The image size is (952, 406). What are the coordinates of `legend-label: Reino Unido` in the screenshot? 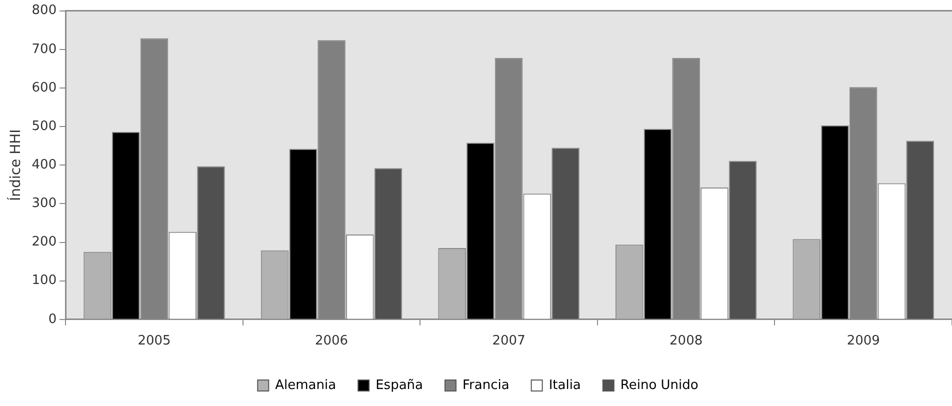 It's located at (659, 385).